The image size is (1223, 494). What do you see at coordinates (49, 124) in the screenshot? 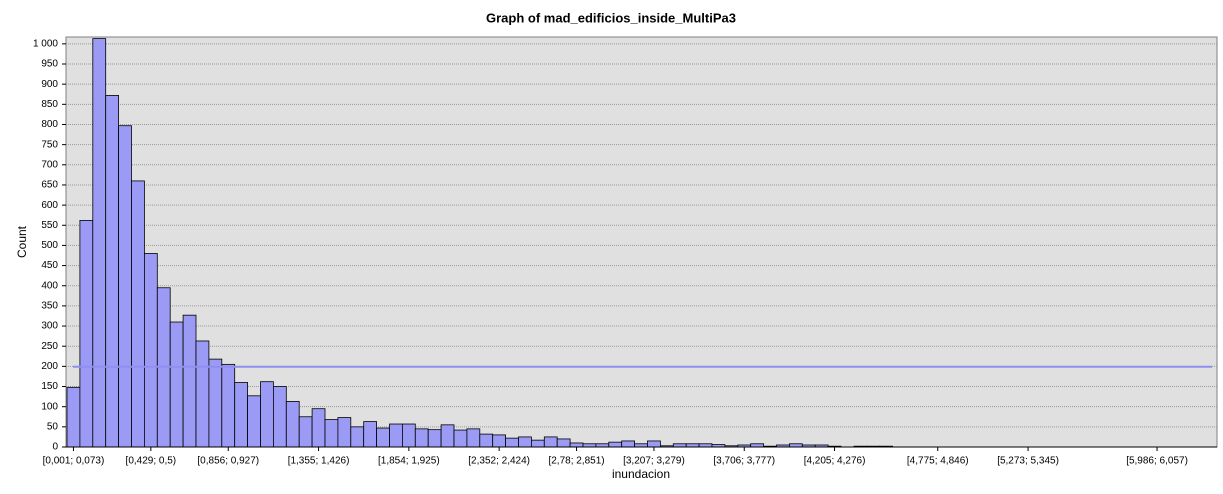
I see `y-tick-label: 800` at bounding box center [49, 124].